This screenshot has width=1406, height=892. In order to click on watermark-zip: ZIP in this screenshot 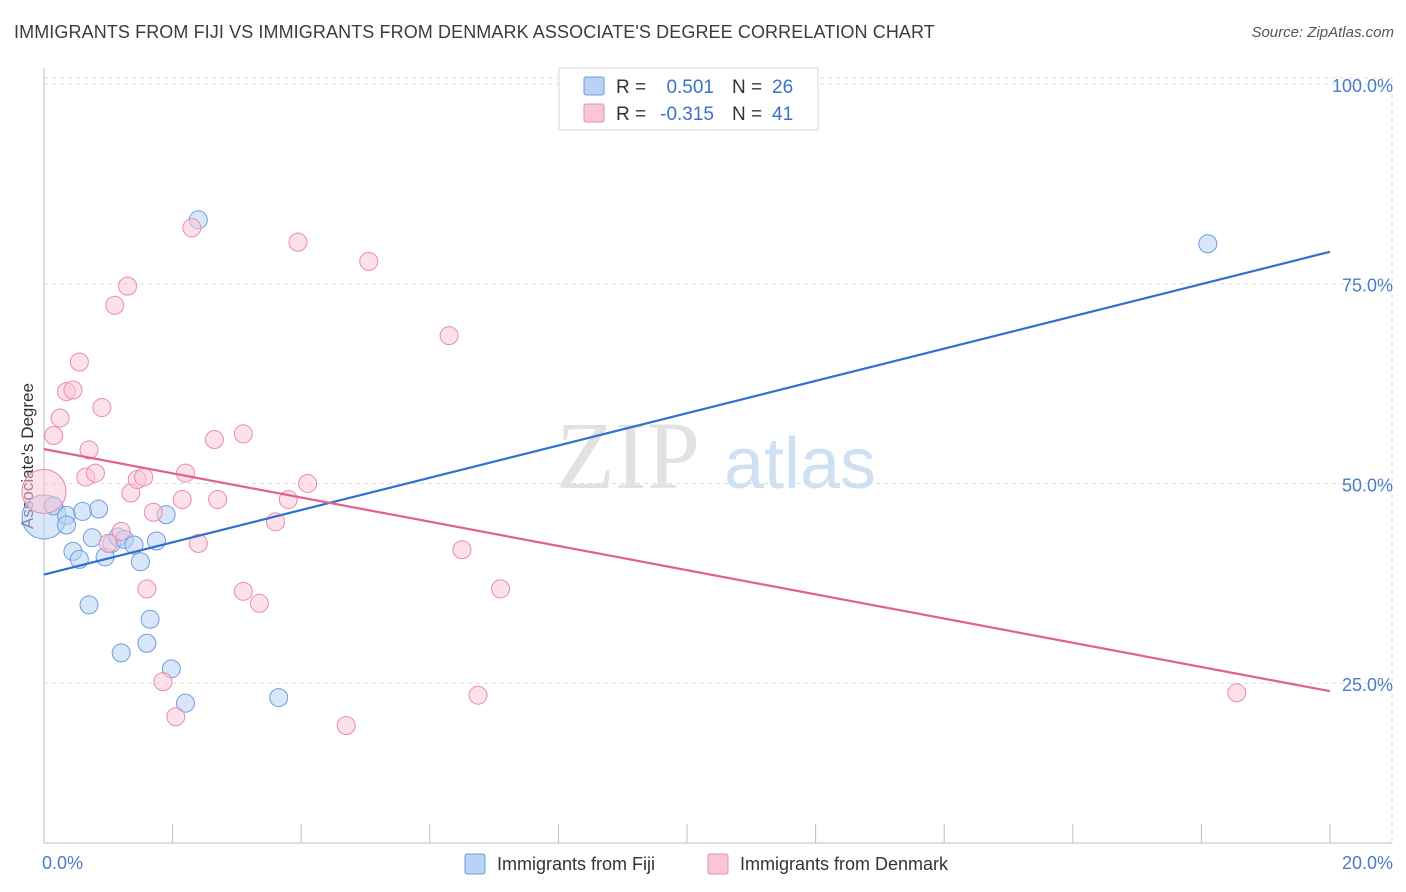, I will do `click(628, 455)`.